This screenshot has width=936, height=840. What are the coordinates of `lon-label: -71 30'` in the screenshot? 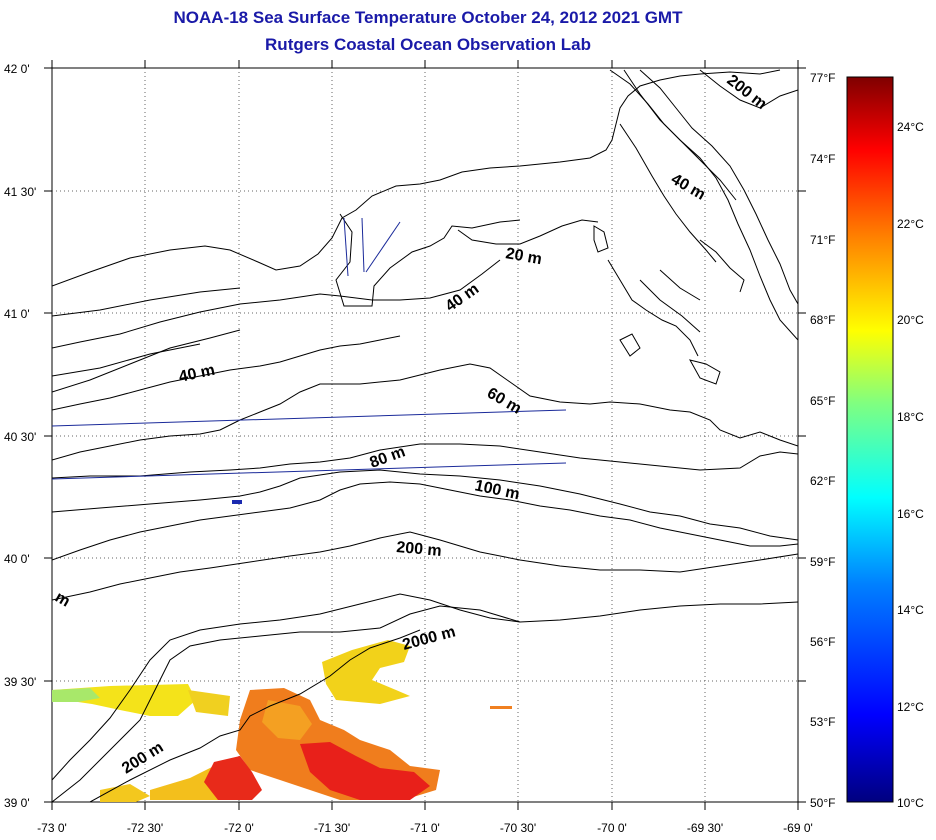 It's located at (332, 828).